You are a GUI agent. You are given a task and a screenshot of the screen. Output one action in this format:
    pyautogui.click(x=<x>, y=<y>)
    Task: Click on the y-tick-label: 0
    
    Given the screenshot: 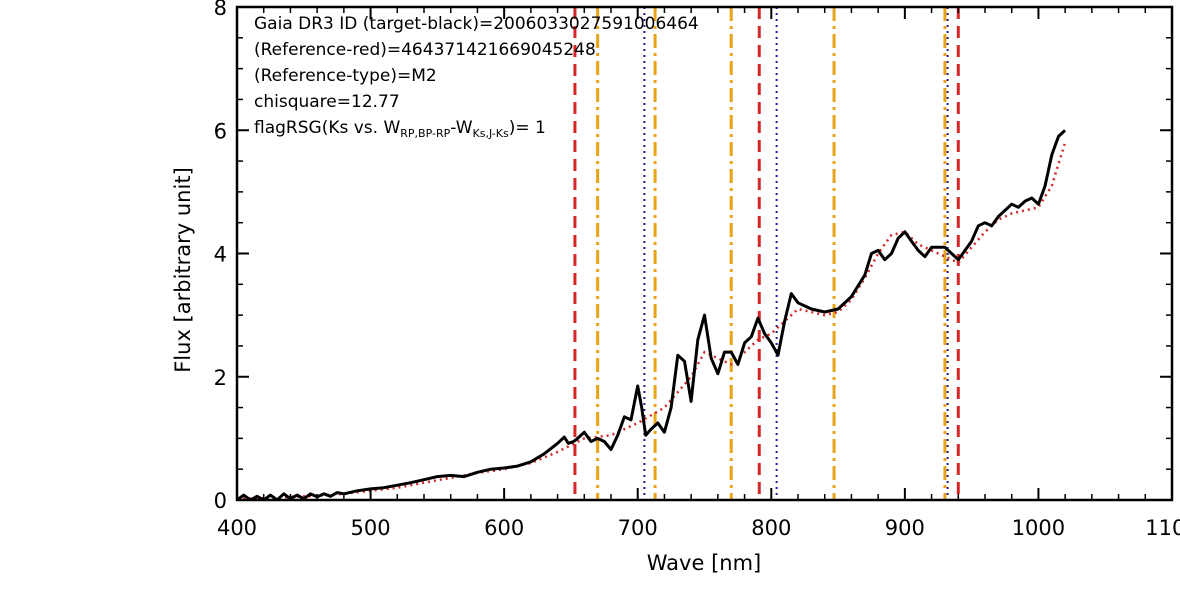 What is the action you would take?
    pyautogui.click(x=220, y=501)
    